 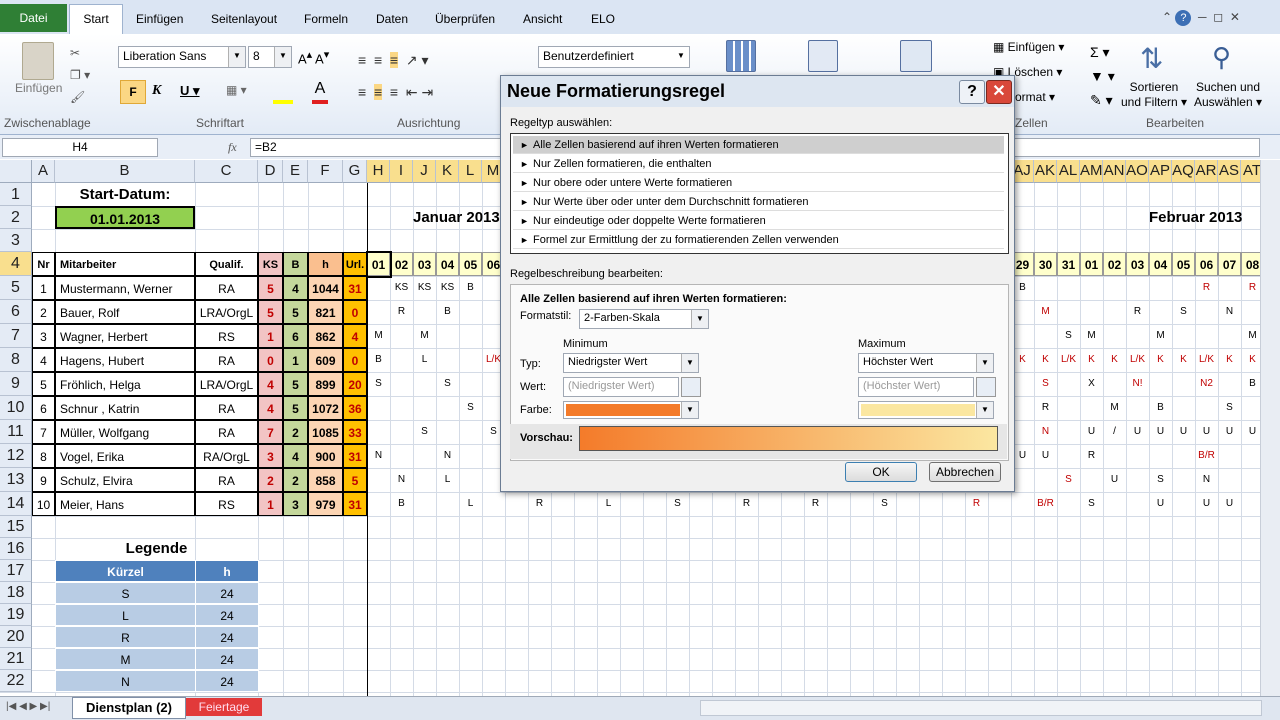 I want to click on cell: 07, so click(x=1229, y=264).